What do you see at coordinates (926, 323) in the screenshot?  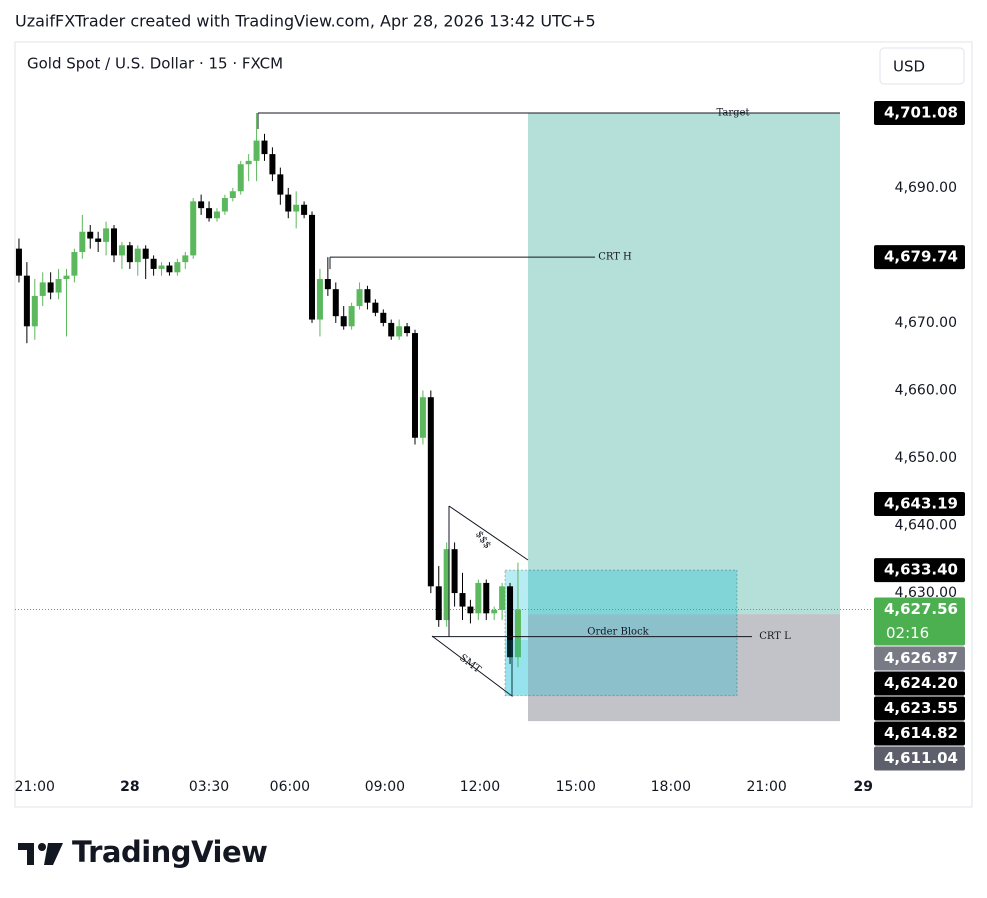 I see `y-tick-label: 4,670.00` at bounding box center [926, 323].